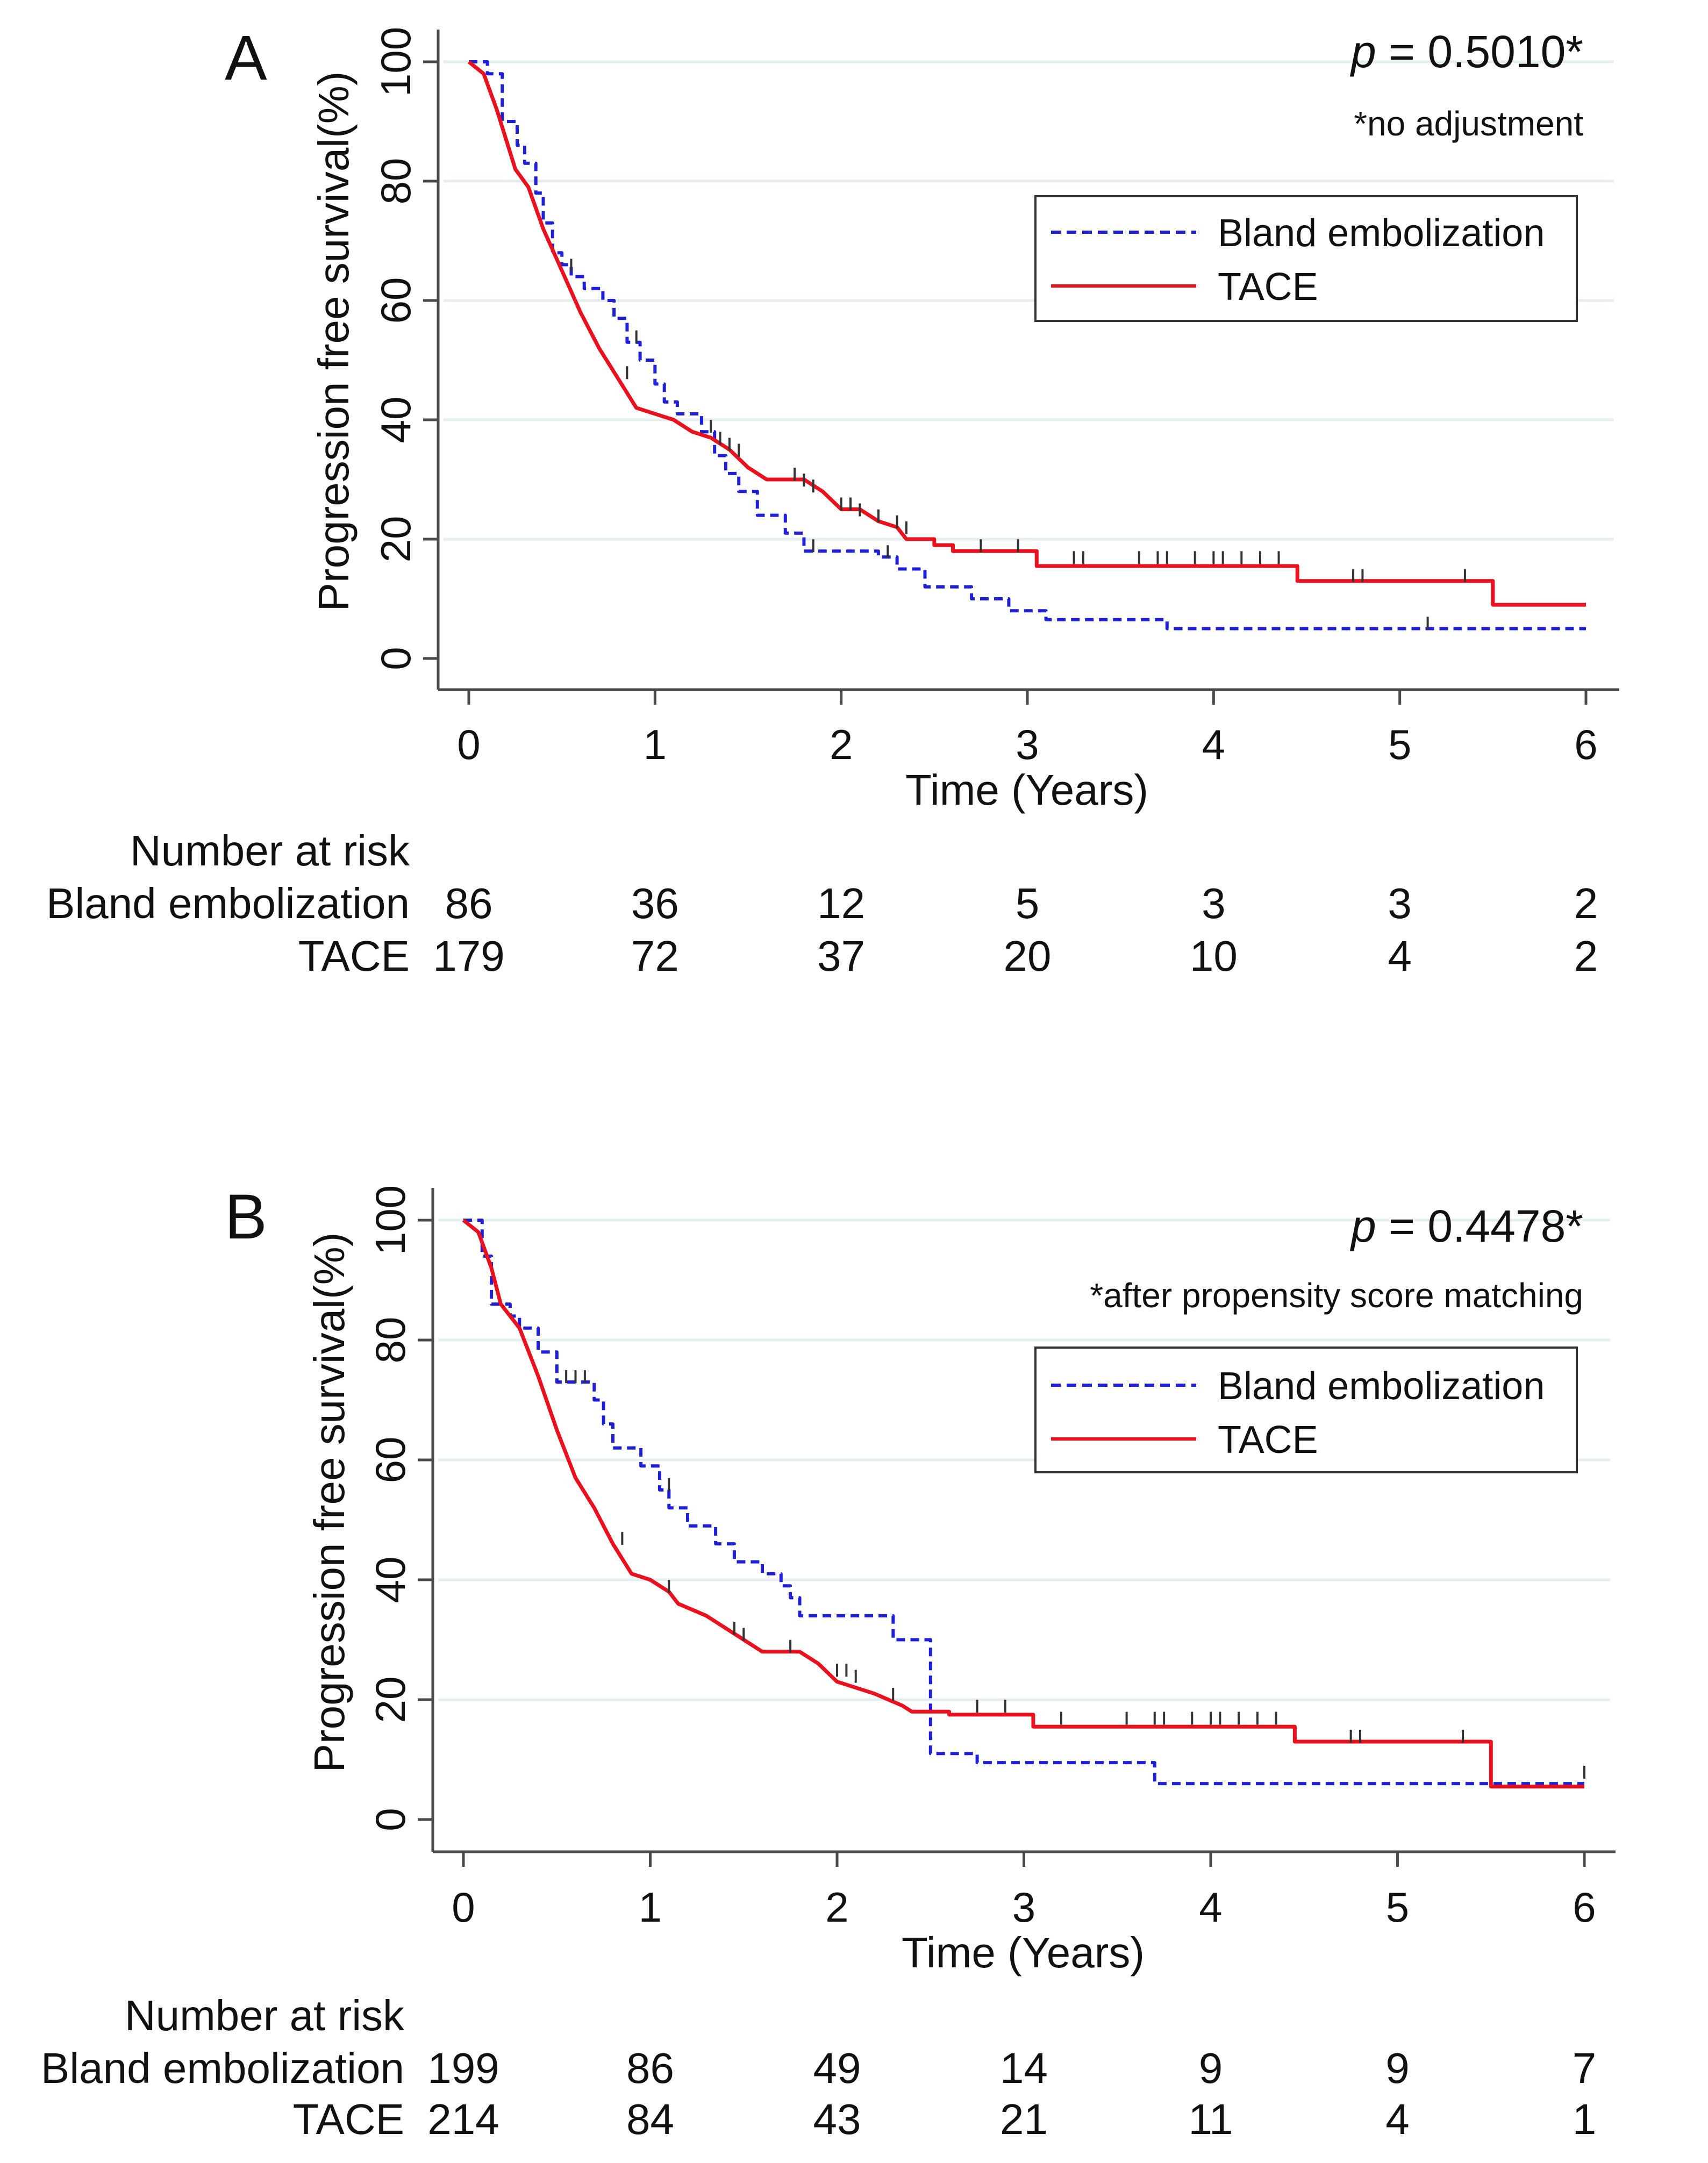 This screenshot has height=2163, width=1708. What do you see at coordinates (468, 956) in the screenshot?
I see `risk-value: 179` at bounding box center [468, 956].